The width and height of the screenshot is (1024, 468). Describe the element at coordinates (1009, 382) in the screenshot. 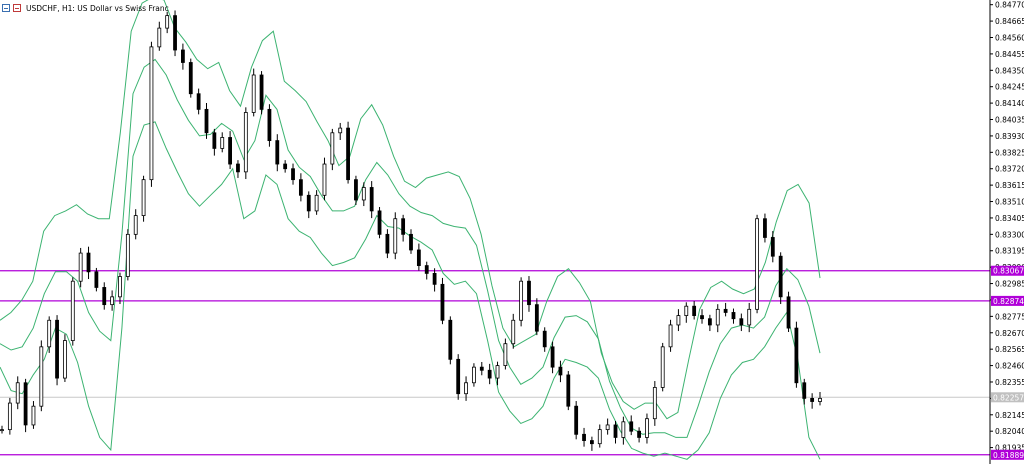

I see `price-tick-label: 0.82355` at that location.